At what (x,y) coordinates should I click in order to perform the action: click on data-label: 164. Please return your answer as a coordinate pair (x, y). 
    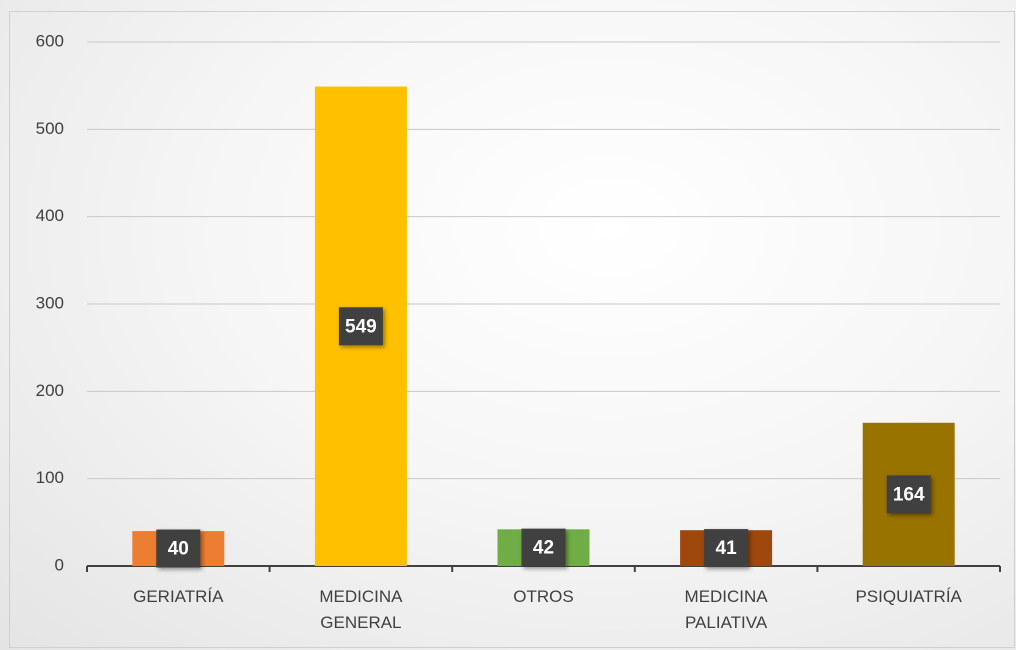
    Looking at the image, I should click on (909, 494).